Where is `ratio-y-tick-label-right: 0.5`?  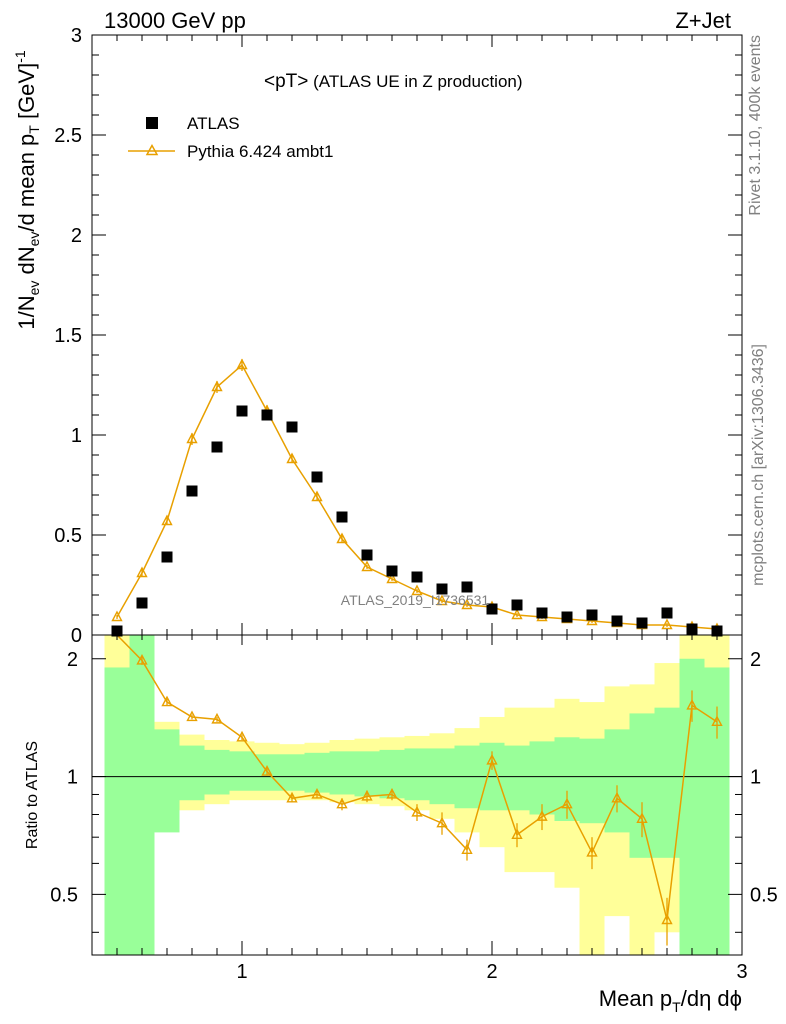
ratio-y-tick-label-right: 0.5 is located at coordinates (764, 895).